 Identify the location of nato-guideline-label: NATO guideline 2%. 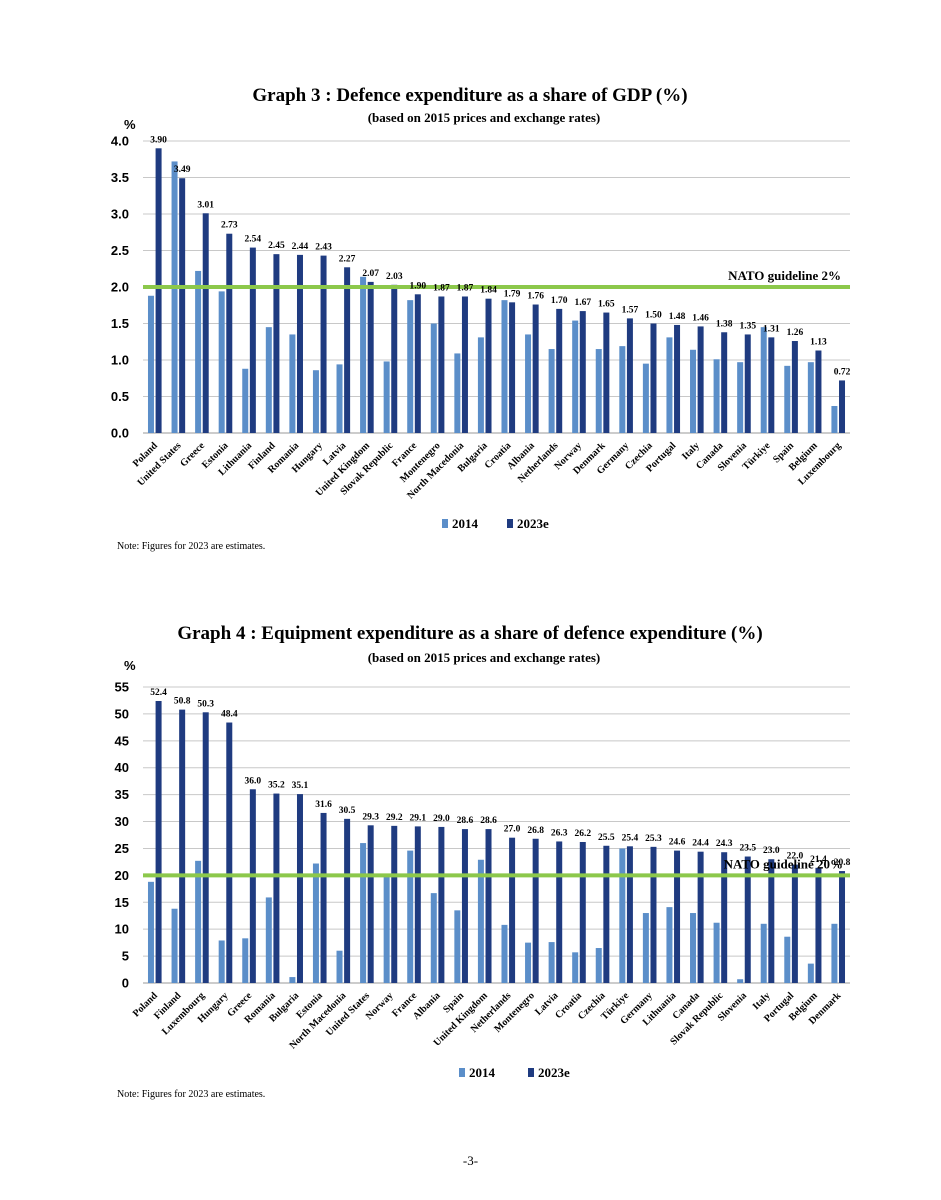
(784, 275).